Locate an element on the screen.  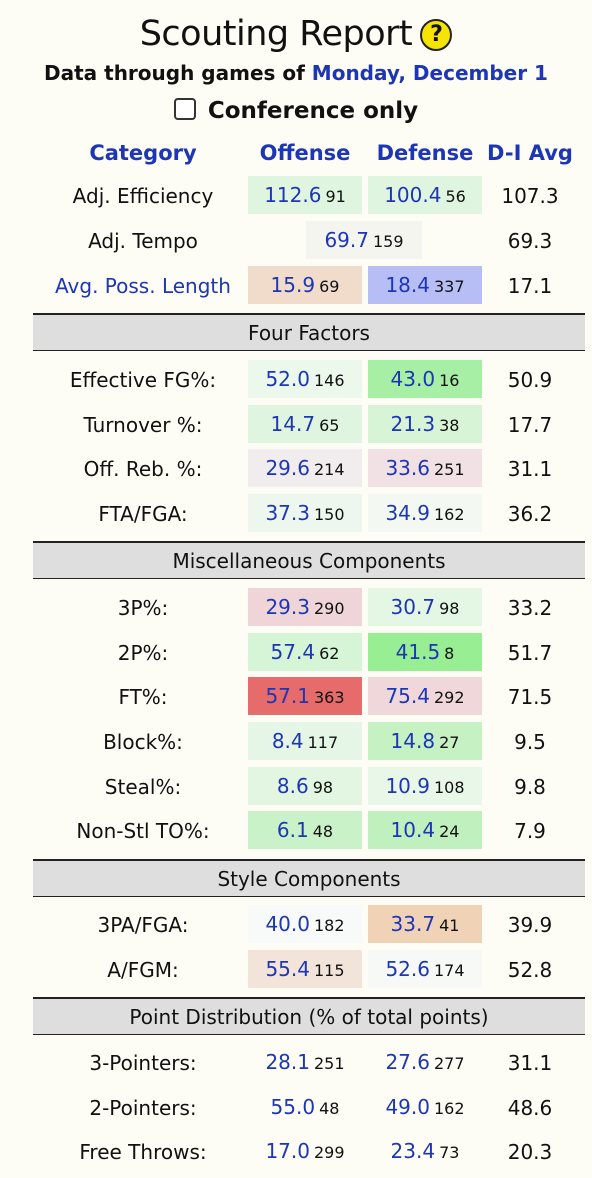
defense-cell: 34.9 162 is located at coordinates (425, 513).